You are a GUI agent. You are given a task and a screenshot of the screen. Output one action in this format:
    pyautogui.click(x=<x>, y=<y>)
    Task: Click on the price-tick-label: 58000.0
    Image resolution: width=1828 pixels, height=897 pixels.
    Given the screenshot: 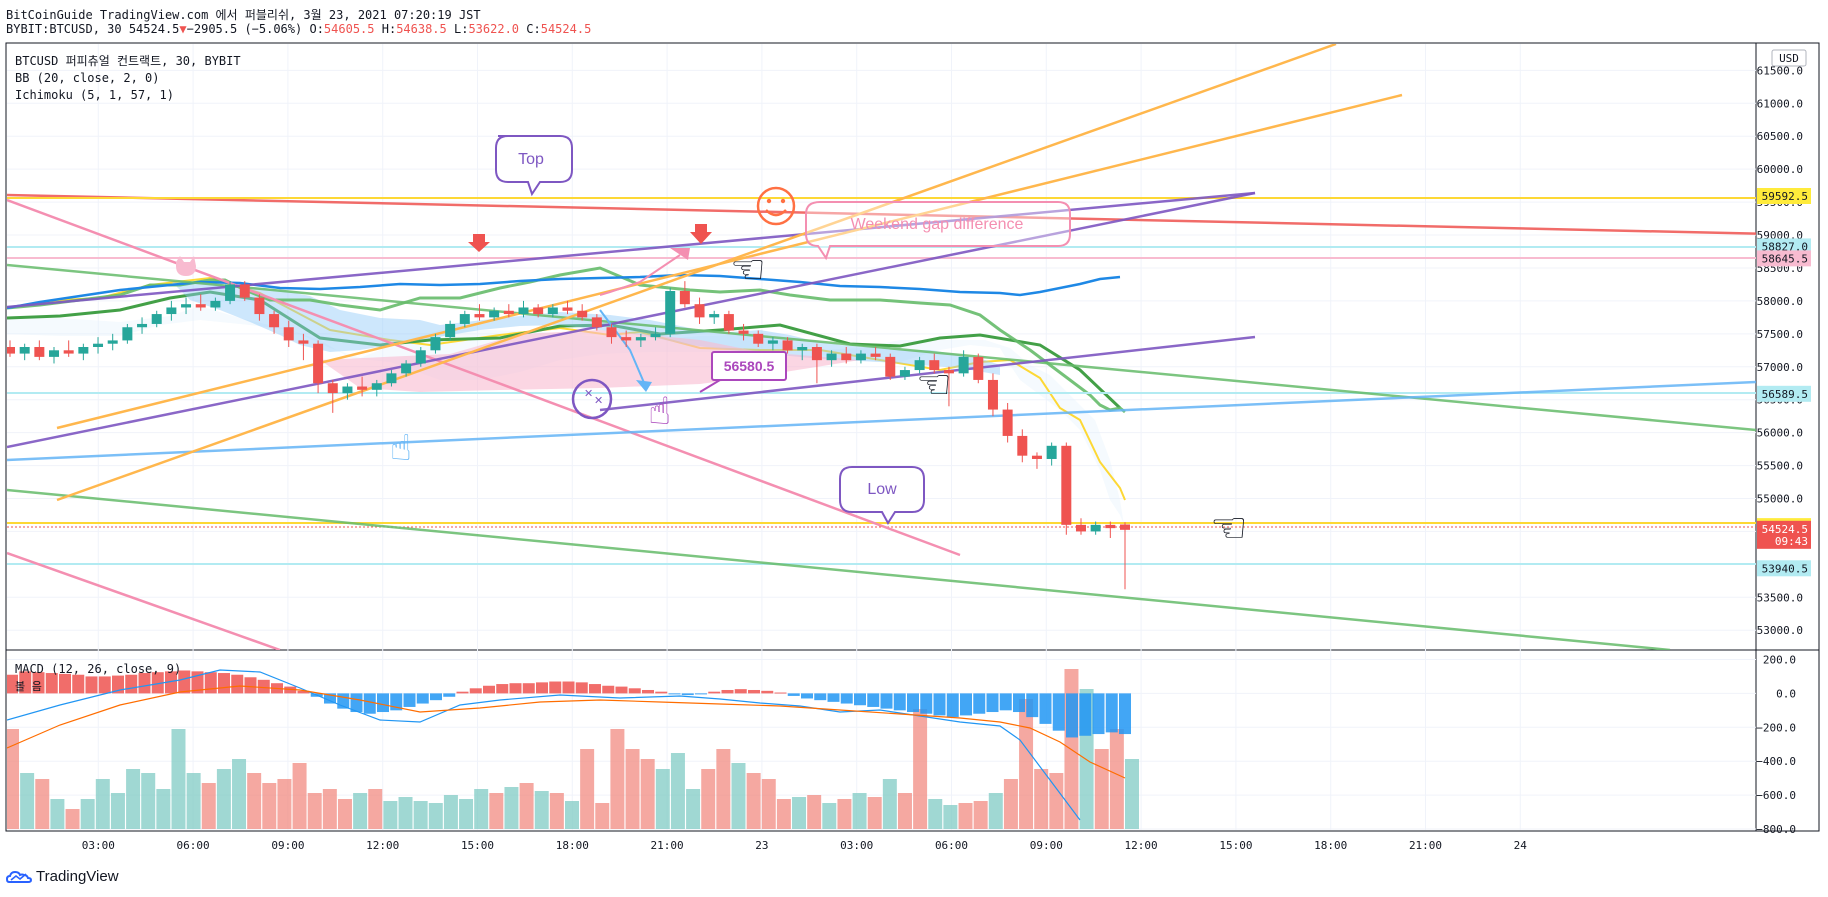 What is the action you would take?
    pyautogui.click(x=1780, y=301)
    